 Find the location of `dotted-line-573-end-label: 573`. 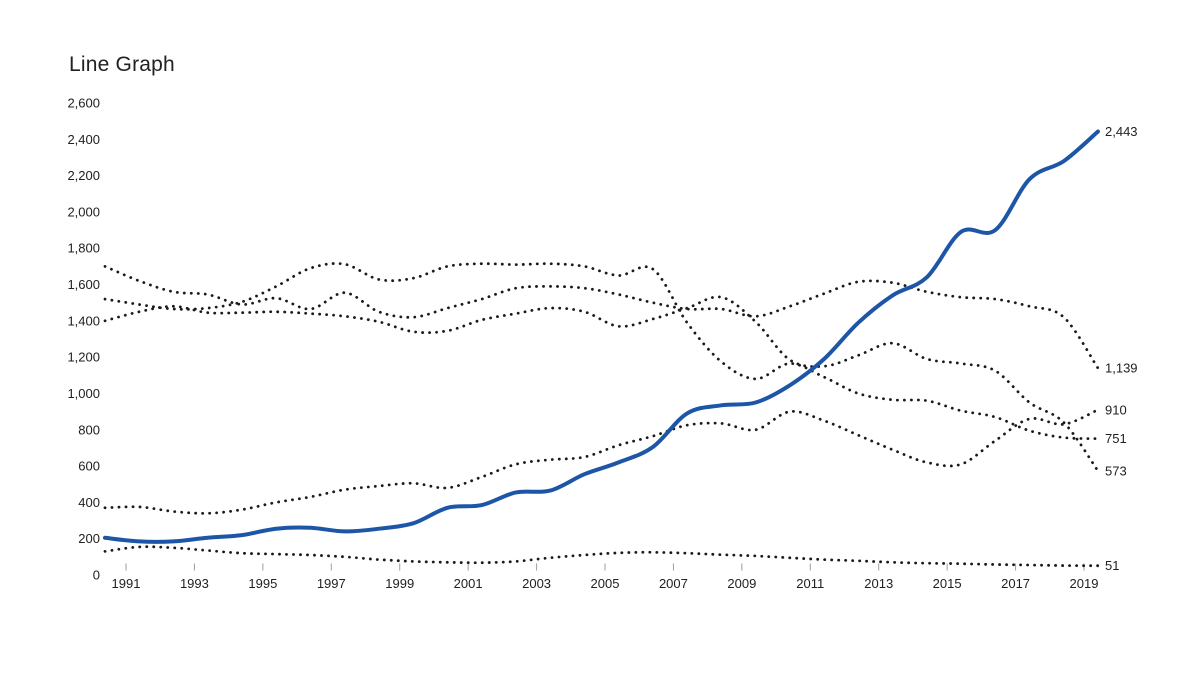

dotted-line-573-end-label: 573 is located at coordinates (1116, 470).